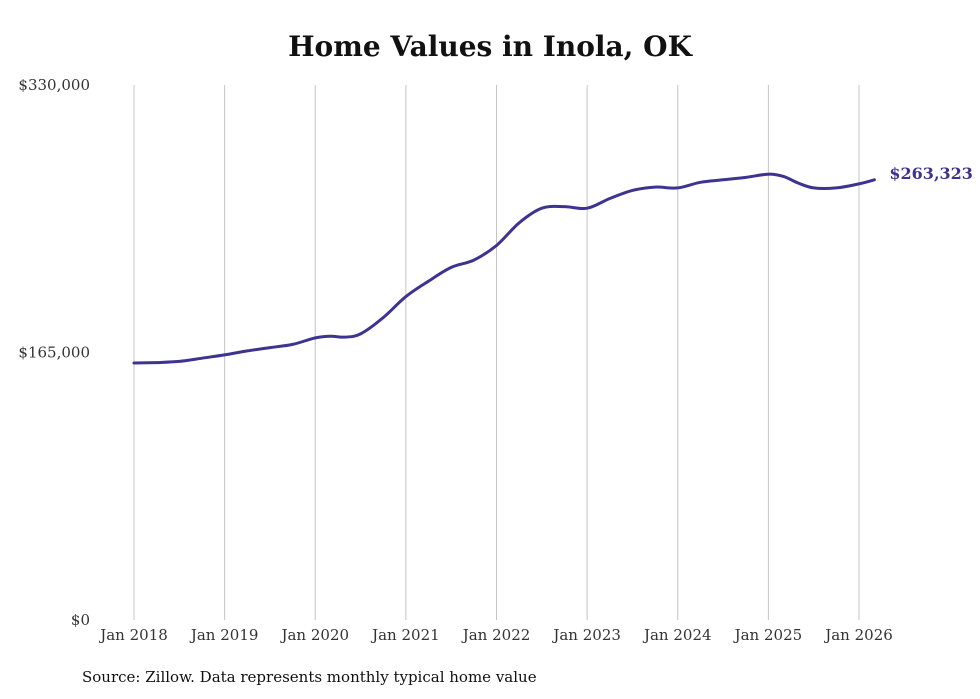  I want to click on x-tick-label: Jan 2021, so click(405, 635).